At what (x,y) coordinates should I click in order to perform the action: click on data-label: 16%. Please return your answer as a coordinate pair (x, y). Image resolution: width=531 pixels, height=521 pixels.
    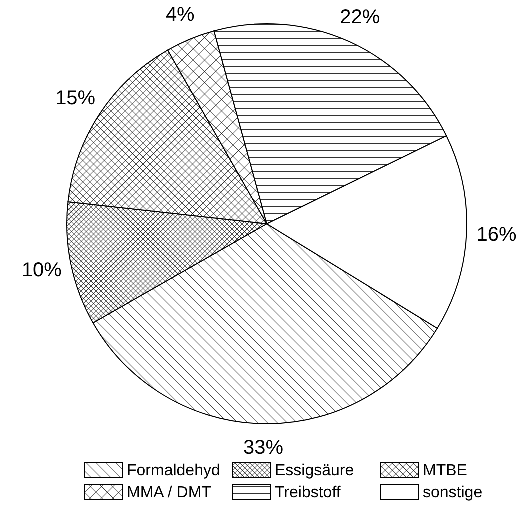
    Looking at the image, I should click on (496, 235).